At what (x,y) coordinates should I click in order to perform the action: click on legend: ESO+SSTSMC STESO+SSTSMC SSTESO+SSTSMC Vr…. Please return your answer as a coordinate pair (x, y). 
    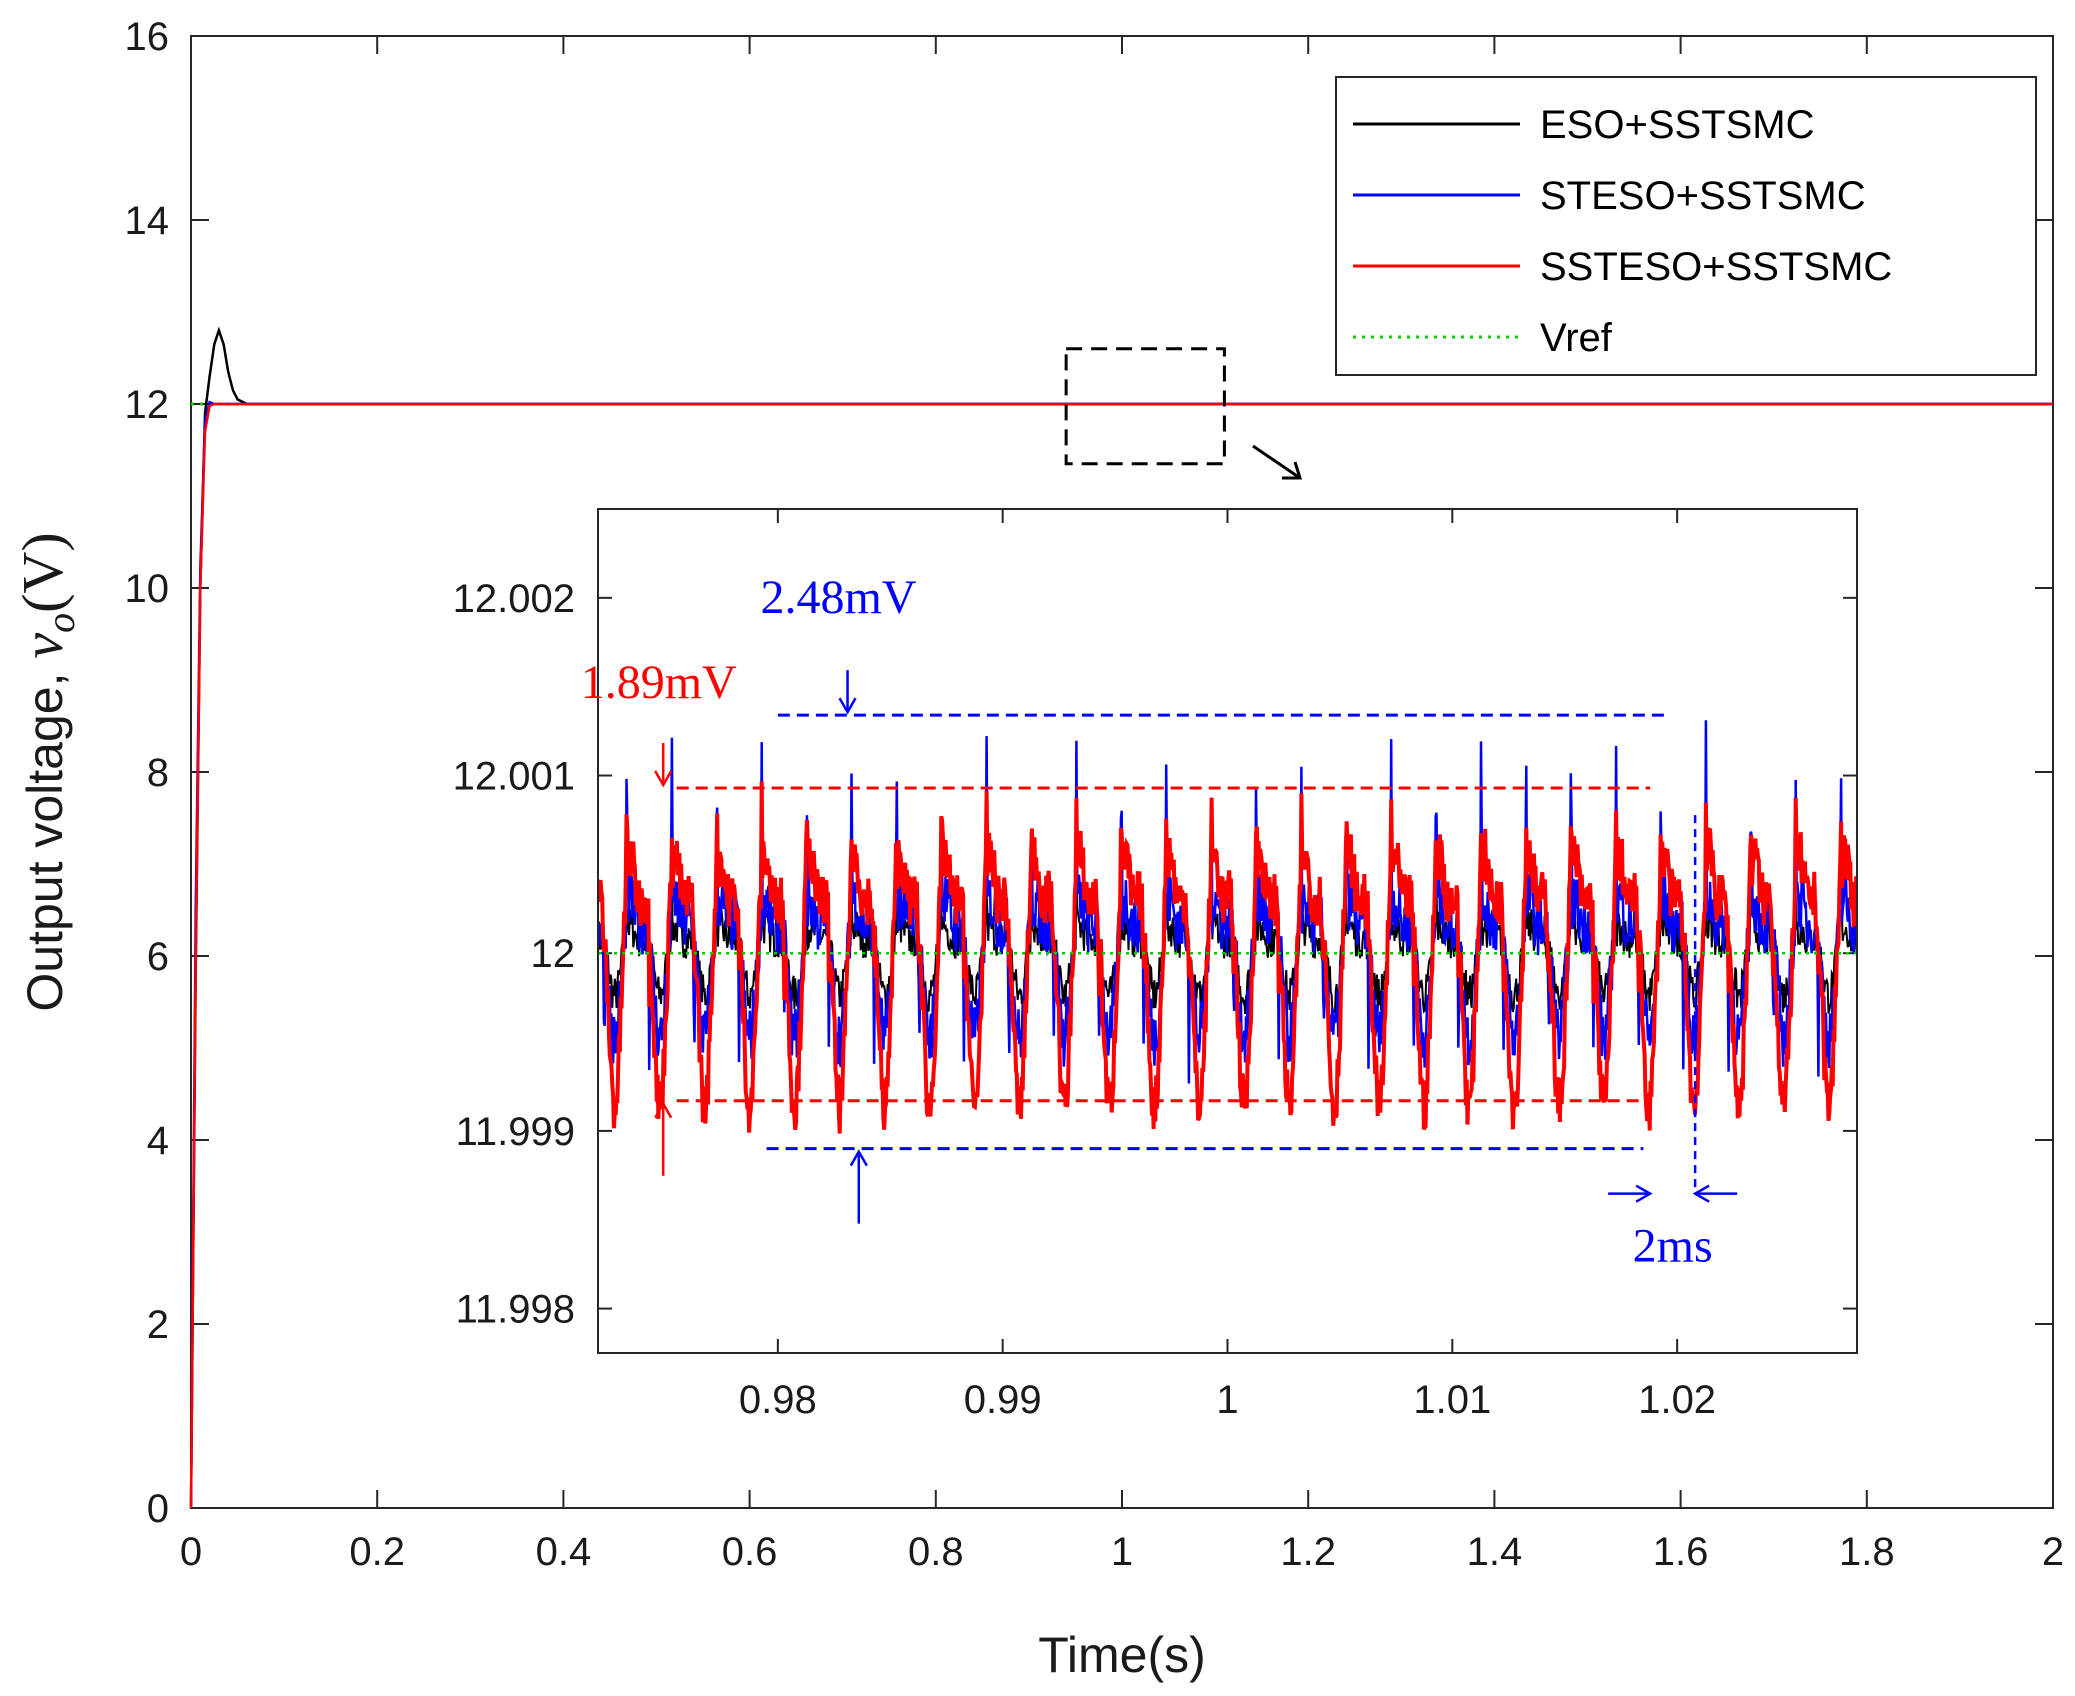
    Looking at the image, I should click on (1686, 226).